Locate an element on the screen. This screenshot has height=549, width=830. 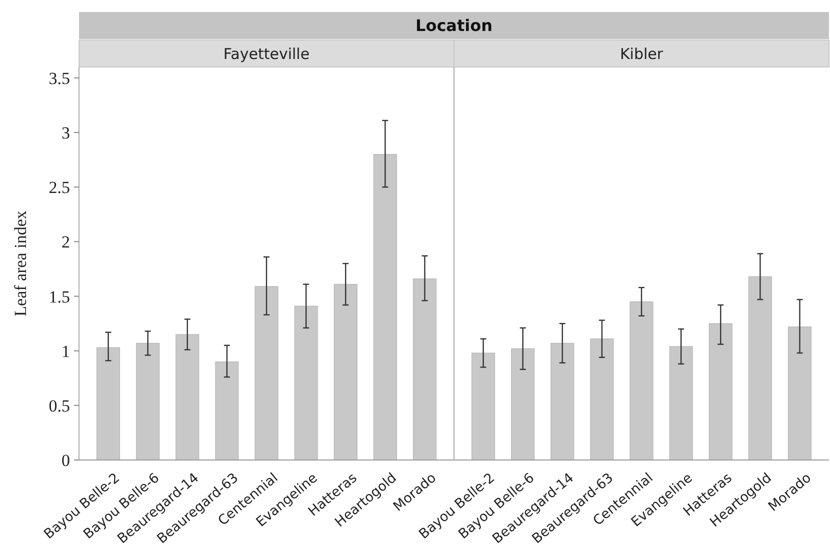
chart-subtitle: Fayetteville is located at coordinates (266, 54).